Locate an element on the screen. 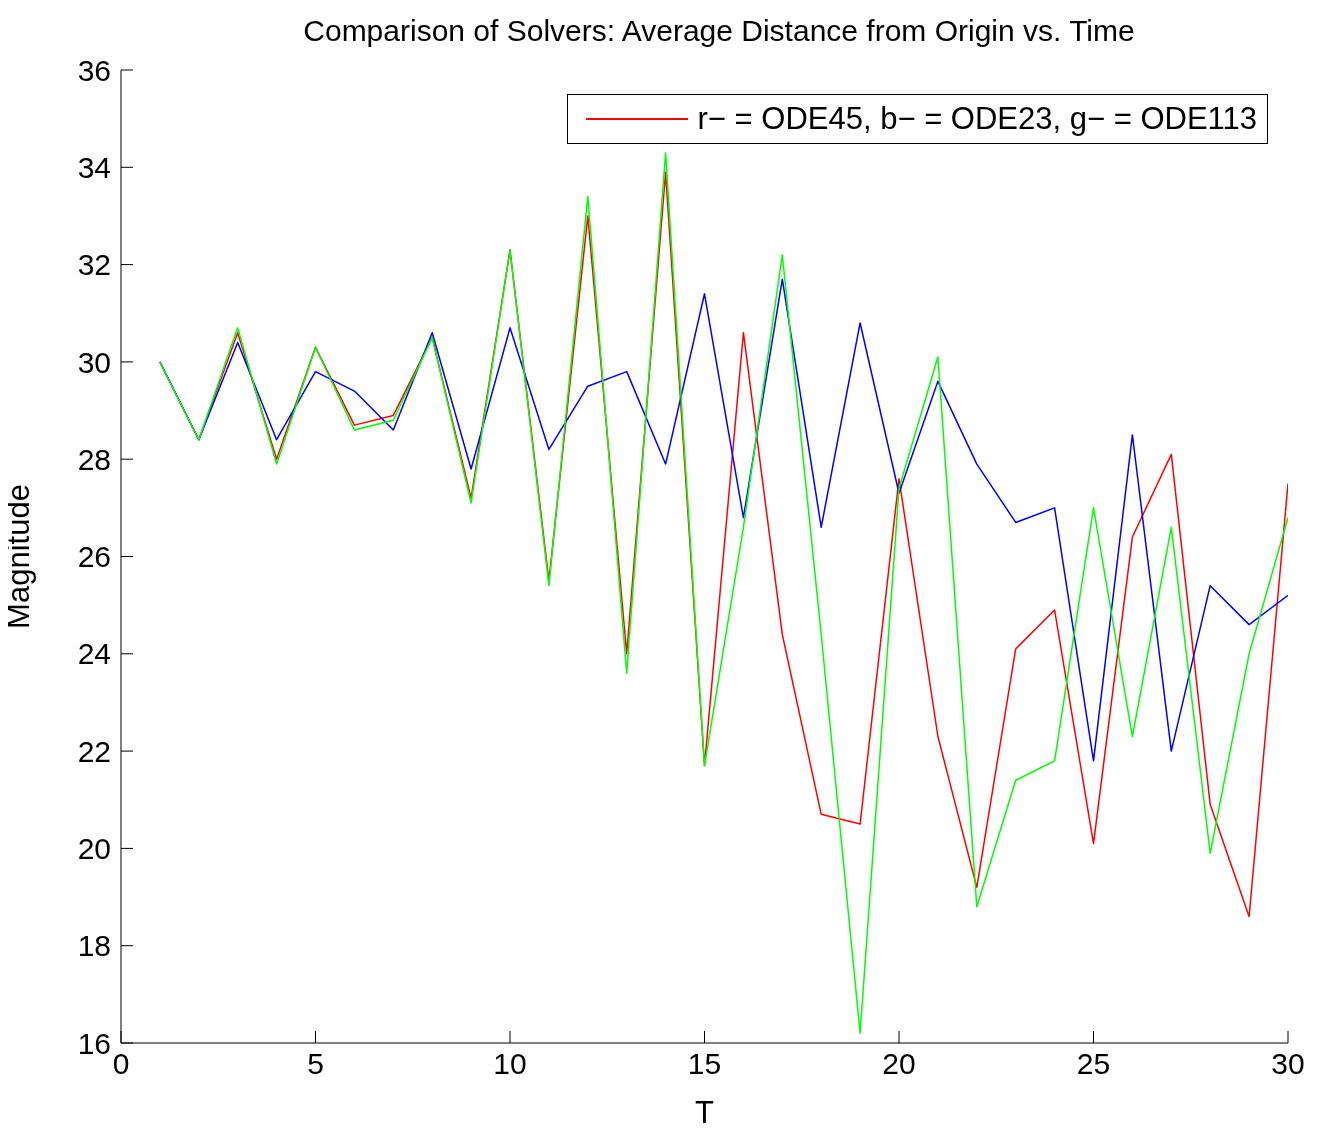  y-tick-label: 18 is located at coordinates (94, 946).